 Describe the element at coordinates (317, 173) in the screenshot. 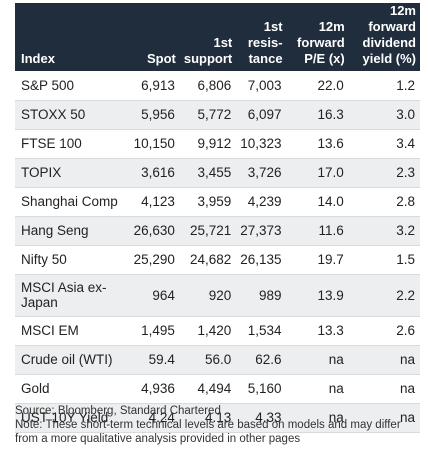

I see `pe-value: 17.0` at that location.